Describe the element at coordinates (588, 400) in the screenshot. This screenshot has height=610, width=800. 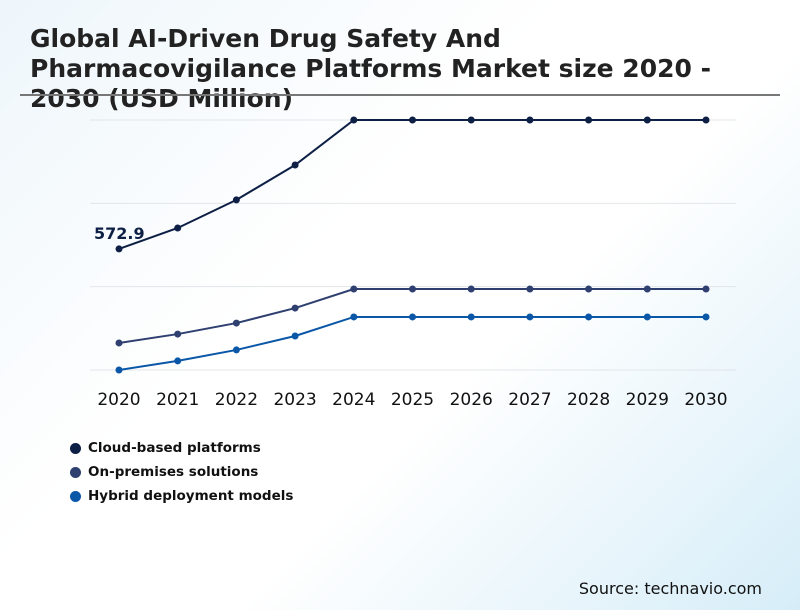
I see `x-tick-label: 2028` at that location.